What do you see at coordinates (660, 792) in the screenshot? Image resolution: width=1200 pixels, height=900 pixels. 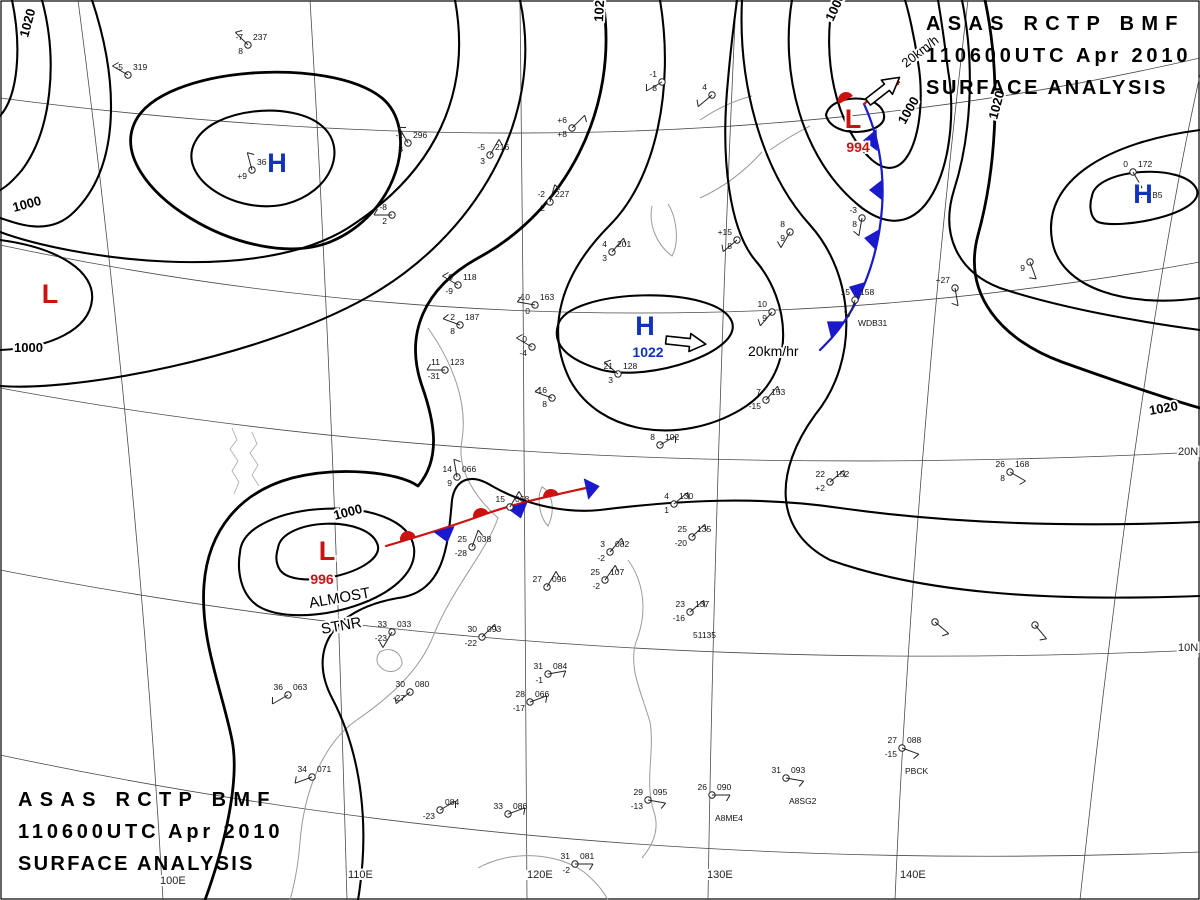 I see `station-pressure: 095` at bounding box center [660, 792].